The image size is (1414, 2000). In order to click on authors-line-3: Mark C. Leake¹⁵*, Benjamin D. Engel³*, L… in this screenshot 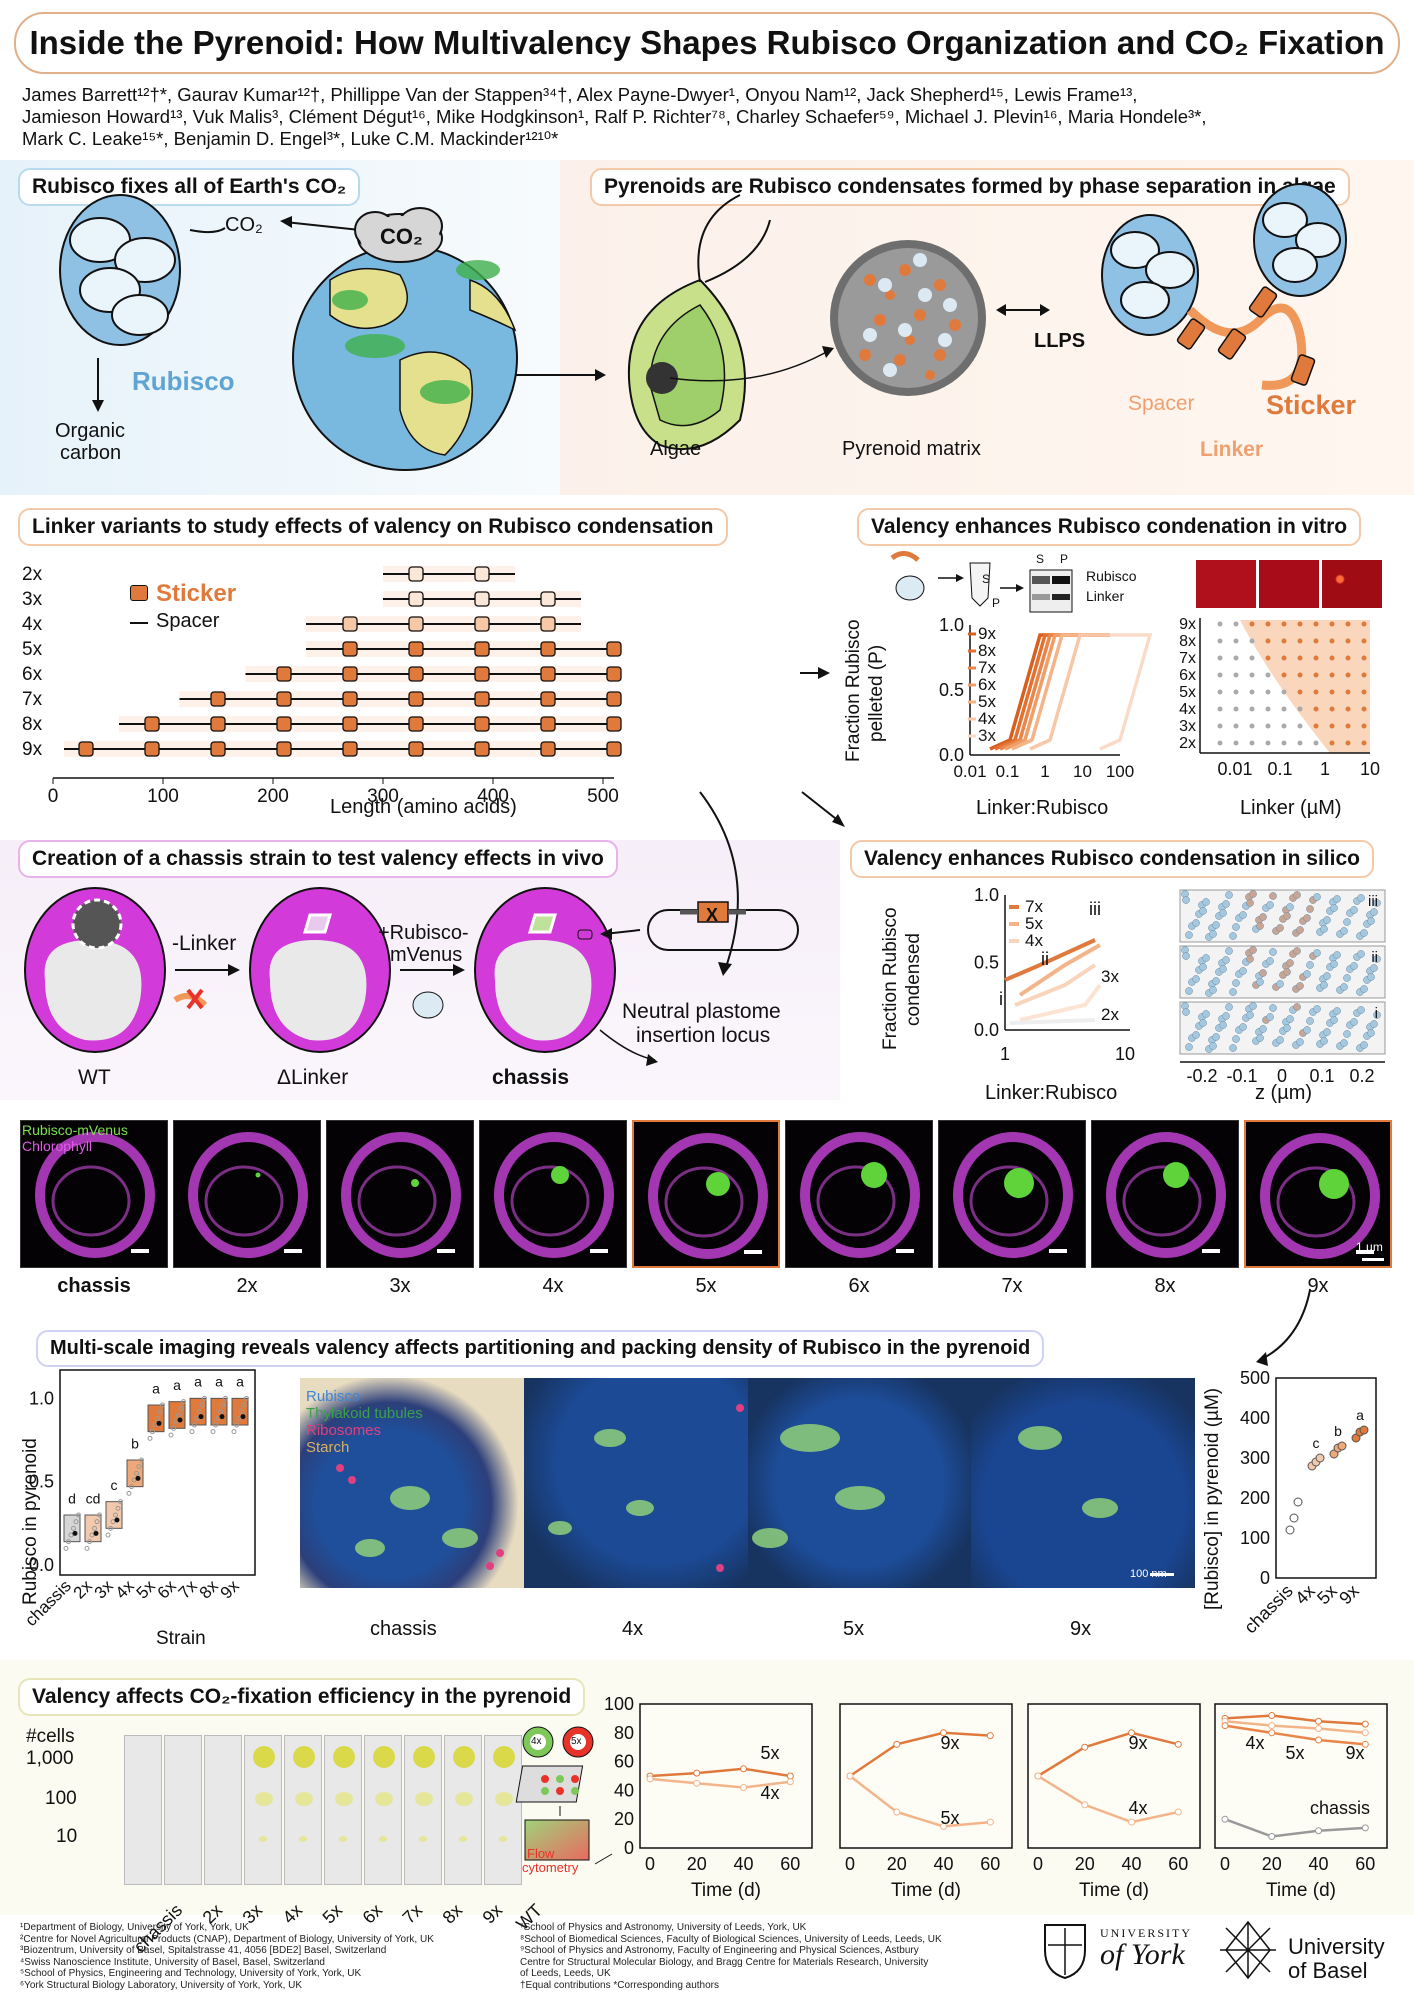, I will do `click(290, 139)`.